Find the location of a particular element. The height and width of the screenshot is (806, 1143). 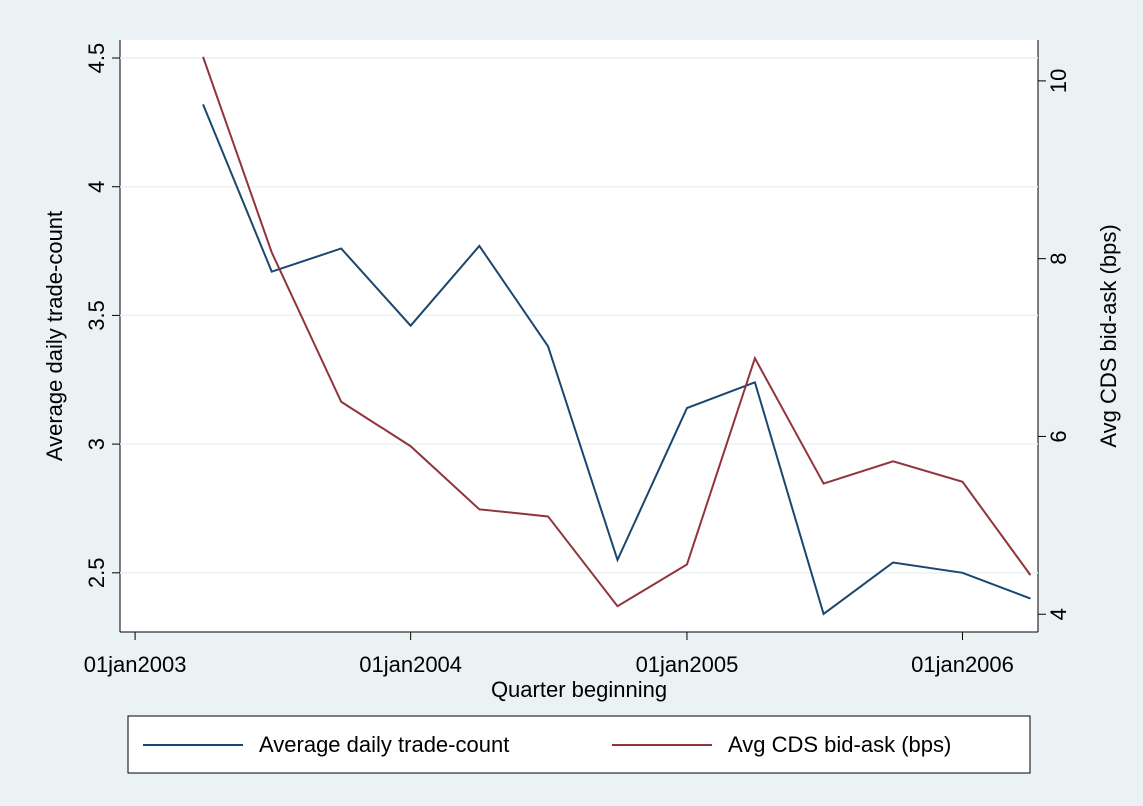

y2-tick-label: 4 is located at coordinates (1058, 614).